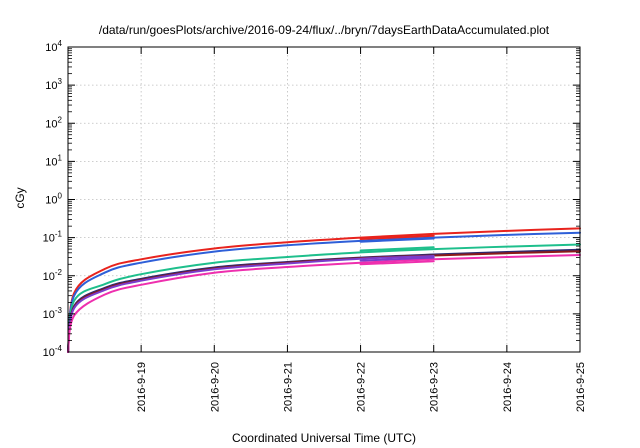  What do you see at coordinates (581, 387) in the screenshot?
I see `x-tick-label: 2016-9-25` at bounding box center [581, 387].